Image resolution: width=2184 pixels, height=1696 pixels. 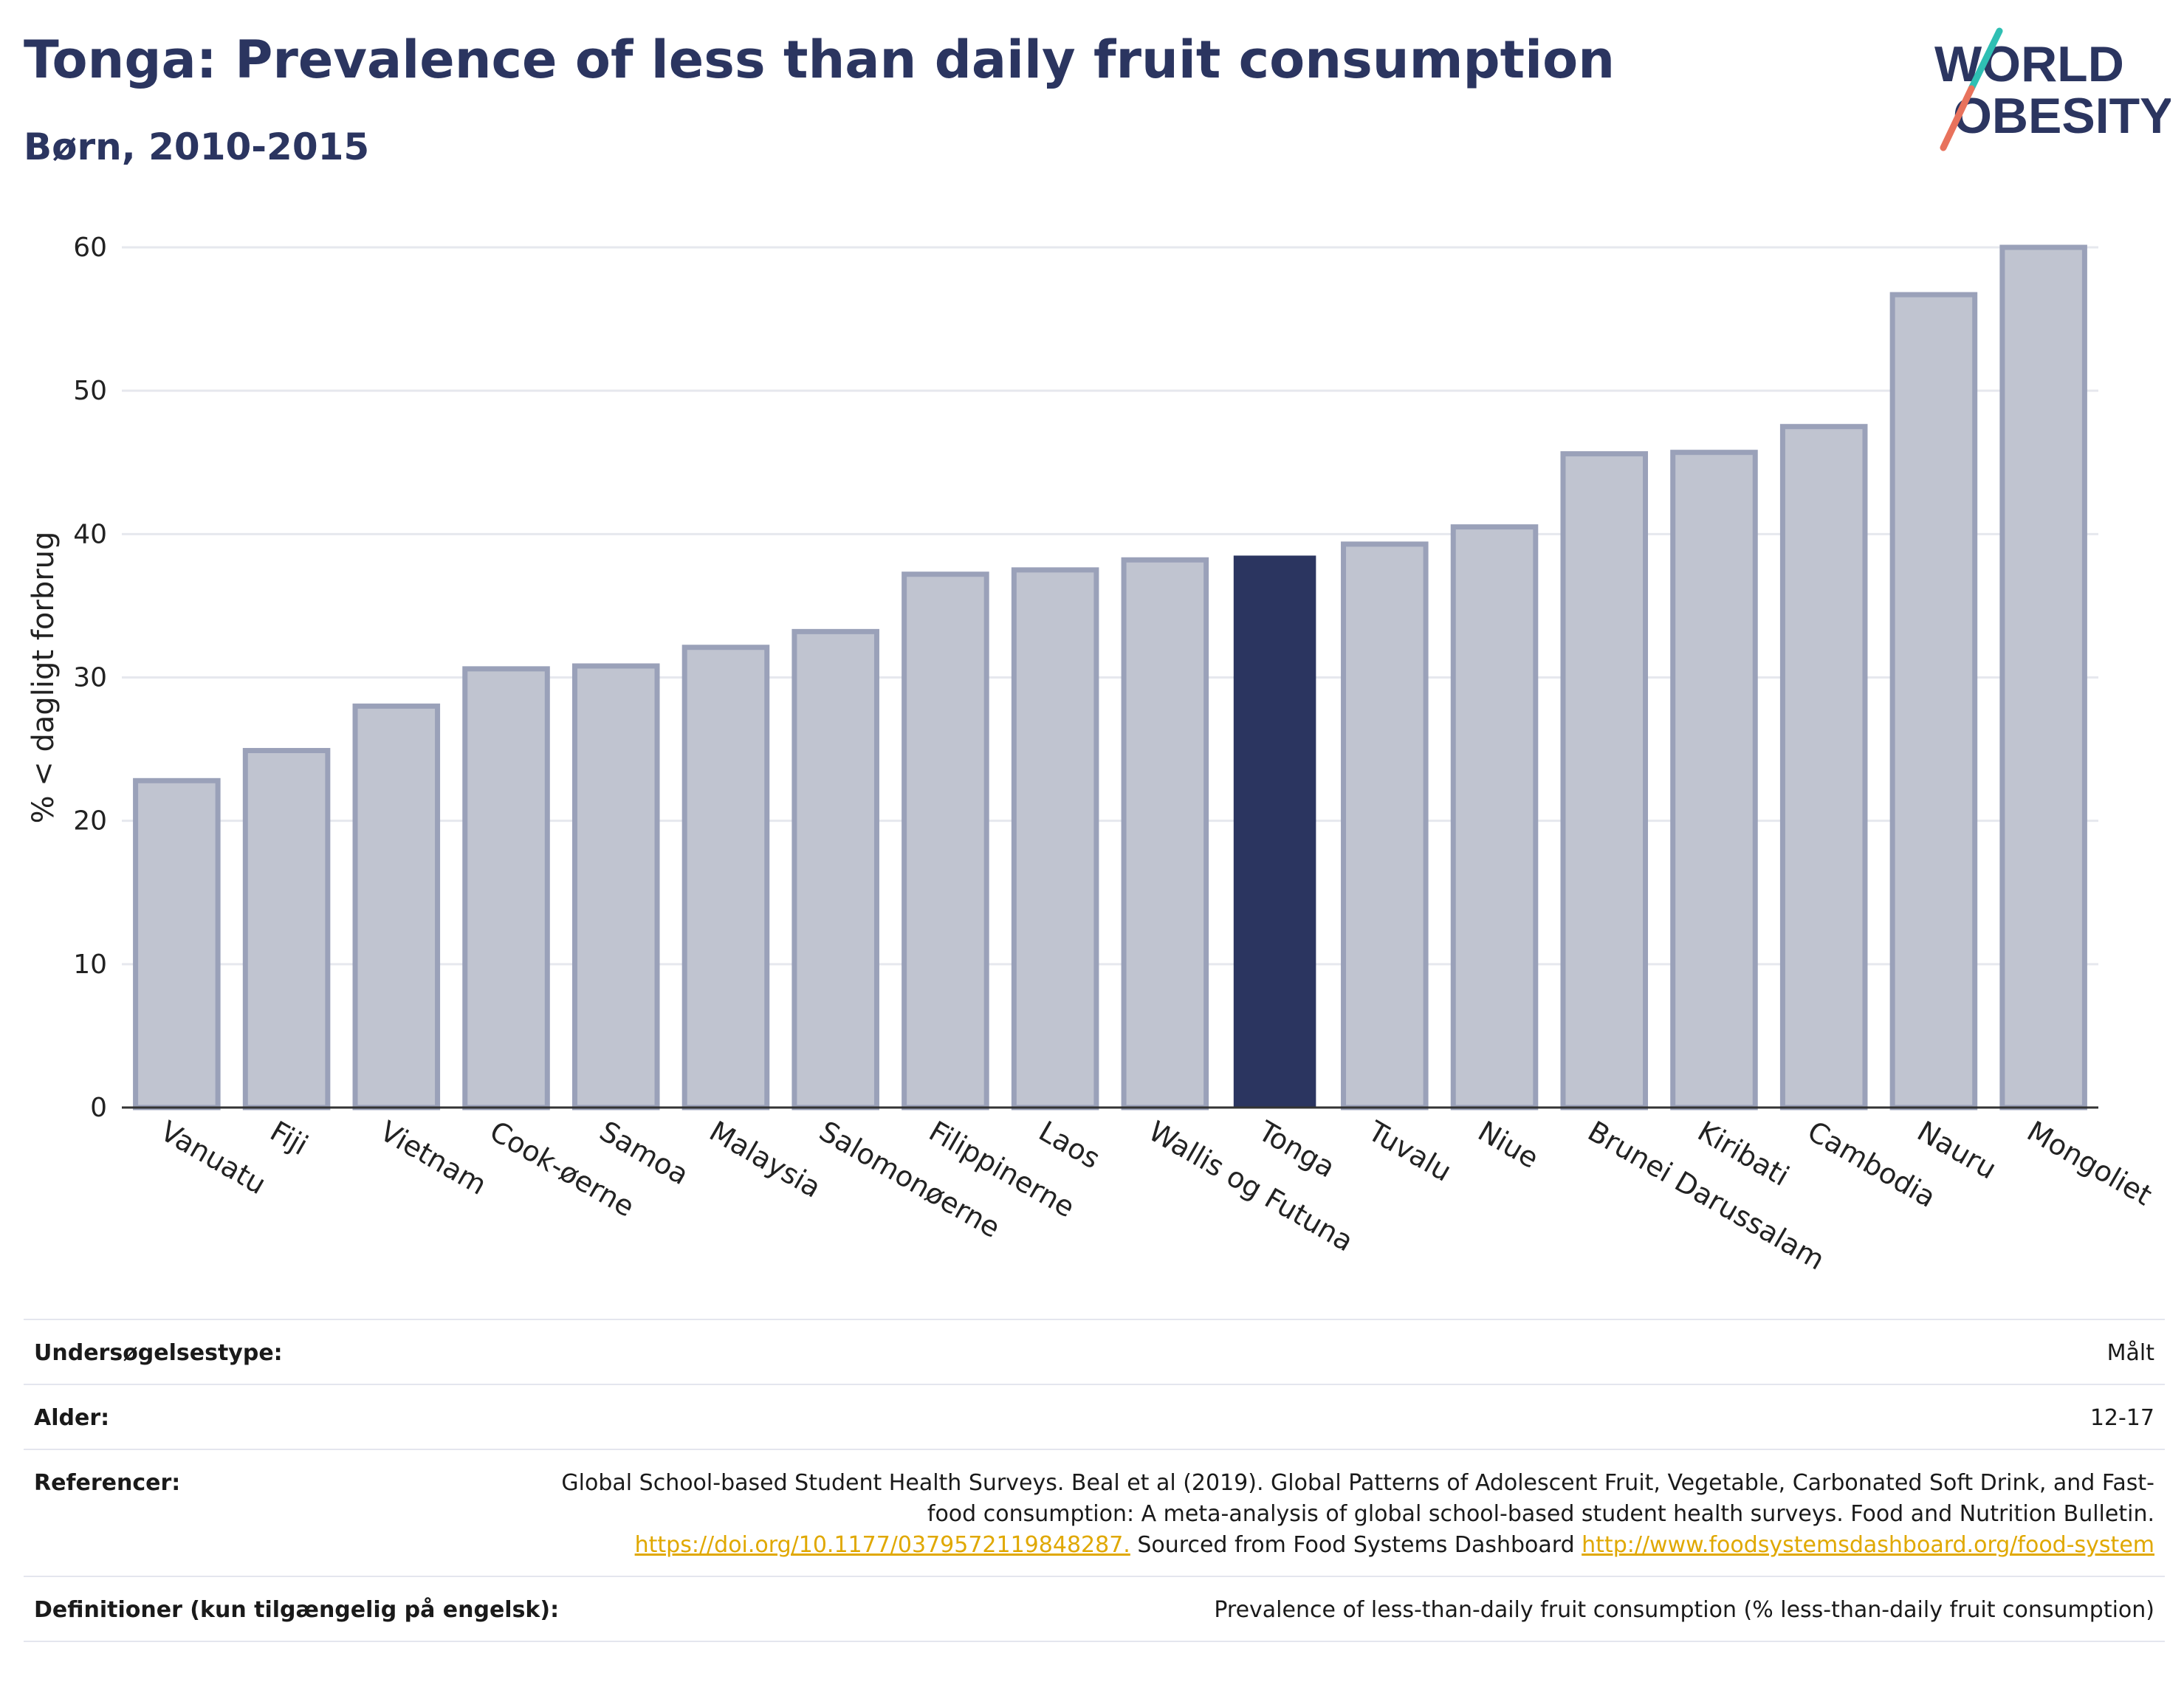 I want to click on x-tick-label: Niue, so click(x=1509, y=1145).